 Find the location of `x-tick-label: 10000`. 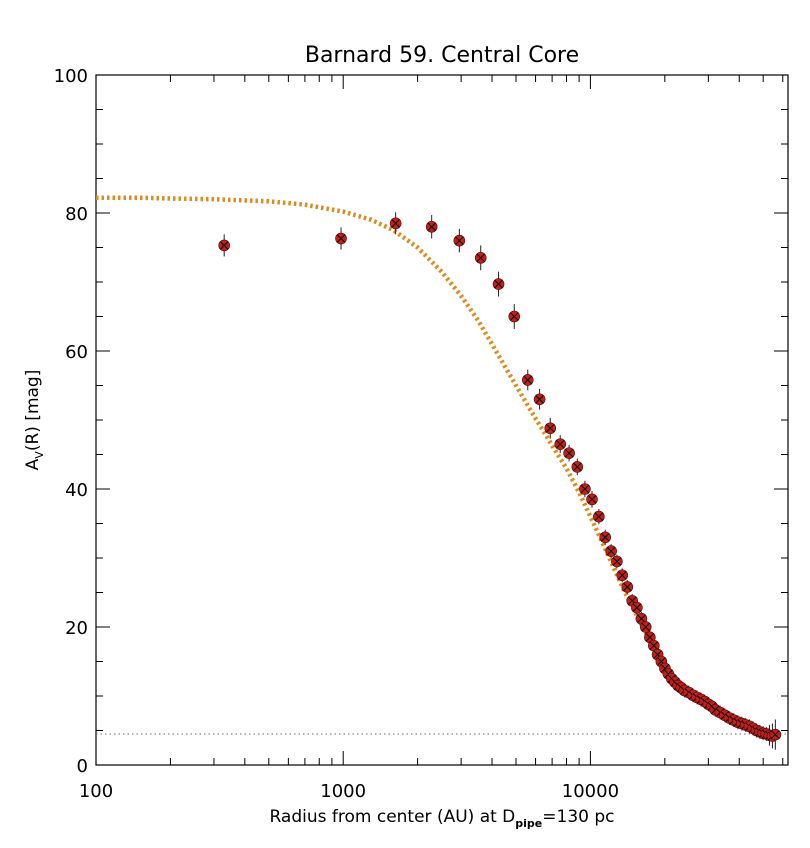

x-tick-label: 10000 is located at coordinates (590, 791).